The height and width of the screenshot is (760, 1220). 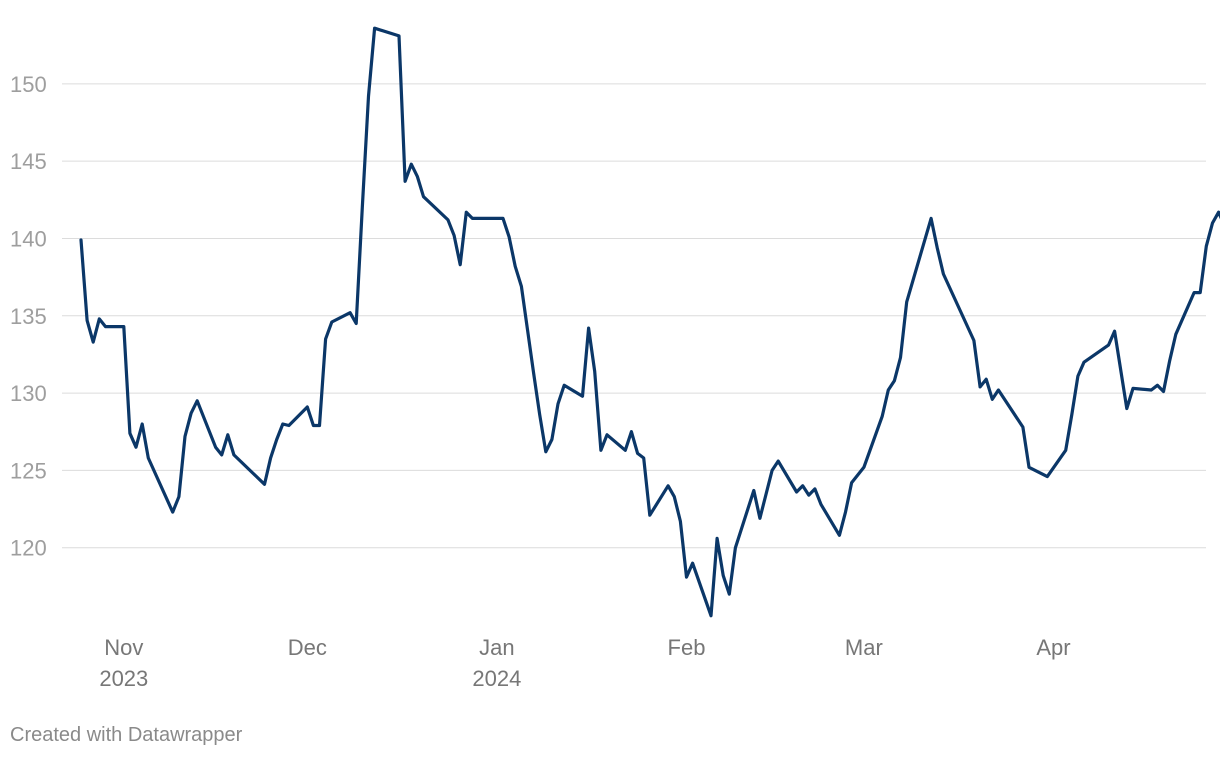 What do you see at coordinates (496, 647) in the screenshot?
I see `x-tick-label: Jan` at bounding box center [496, 647].